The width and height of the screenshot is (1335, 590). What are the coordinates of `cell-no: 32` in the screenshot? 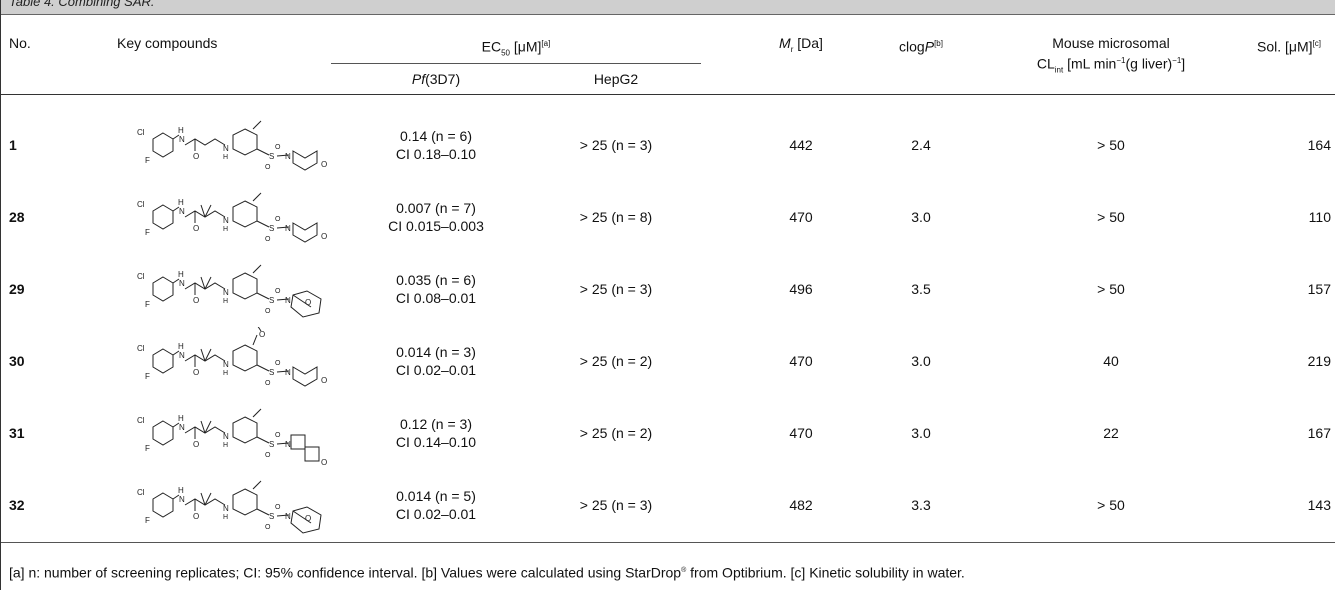 It's located at (17, 505).